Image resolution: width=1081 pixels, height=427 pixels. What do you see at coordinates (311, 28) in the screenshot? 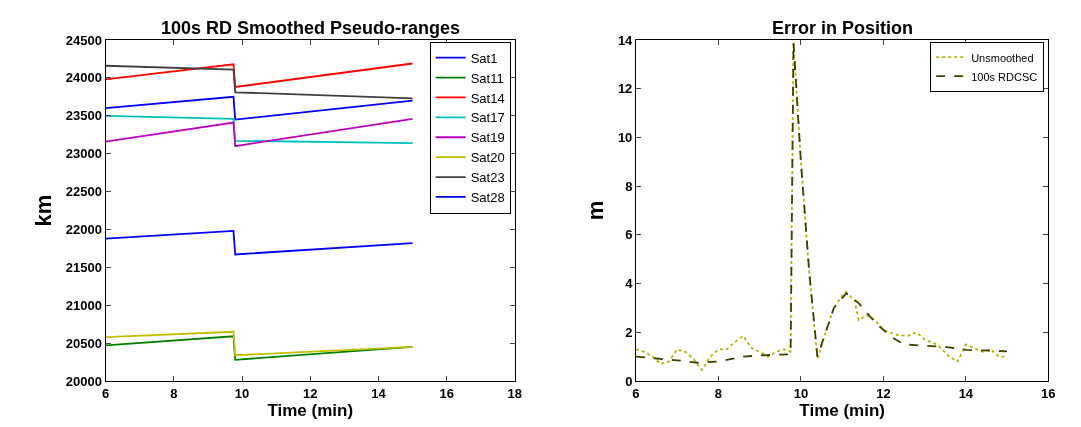
I see `chart-title: 100s RD Smoothed Pseudo-ranges` at bounding box center [311, 28].